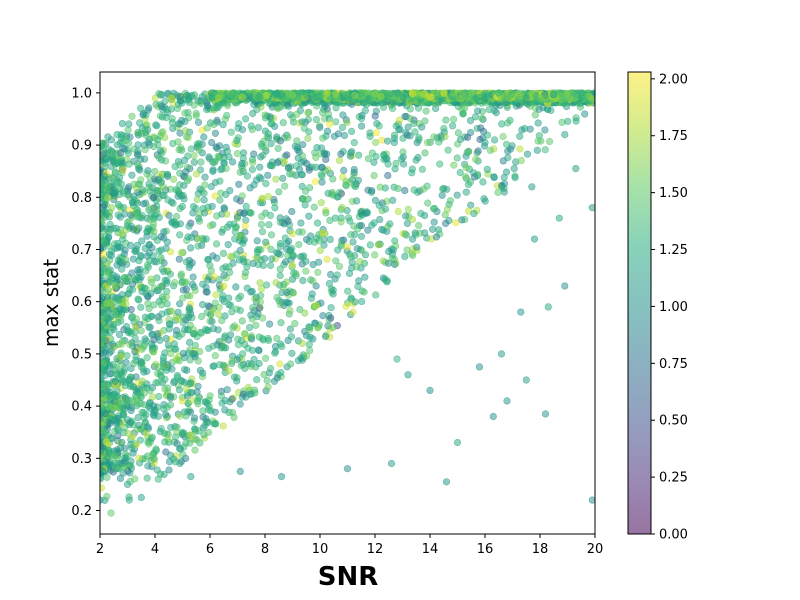 Image resolution: width=800 pixels, height=600 pixels. What do you see at coordinates (673, 478) in the screenshot?
I see `colorbar-tick-label: 0.25` at bounding box center [673, 478].